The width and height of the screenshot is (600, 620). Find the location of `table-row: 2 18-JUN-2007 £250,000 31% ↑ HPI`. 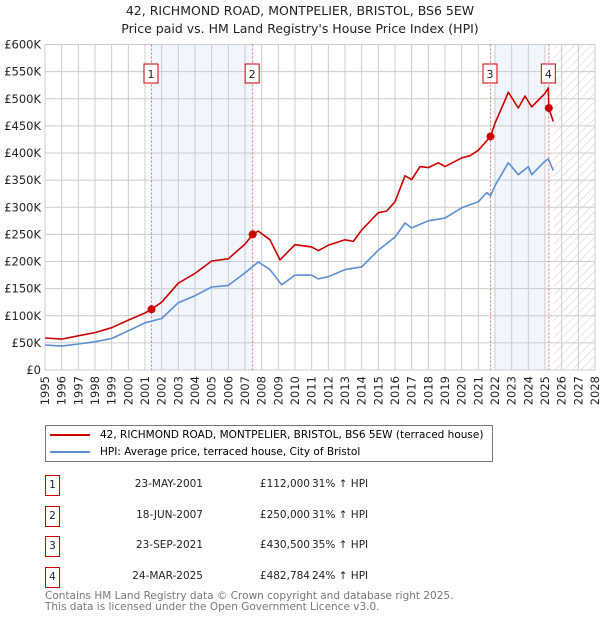

table-row: 2 18-JUN-2007 £250,000 31% ↑ HPI is located at coordinates (295, 516).